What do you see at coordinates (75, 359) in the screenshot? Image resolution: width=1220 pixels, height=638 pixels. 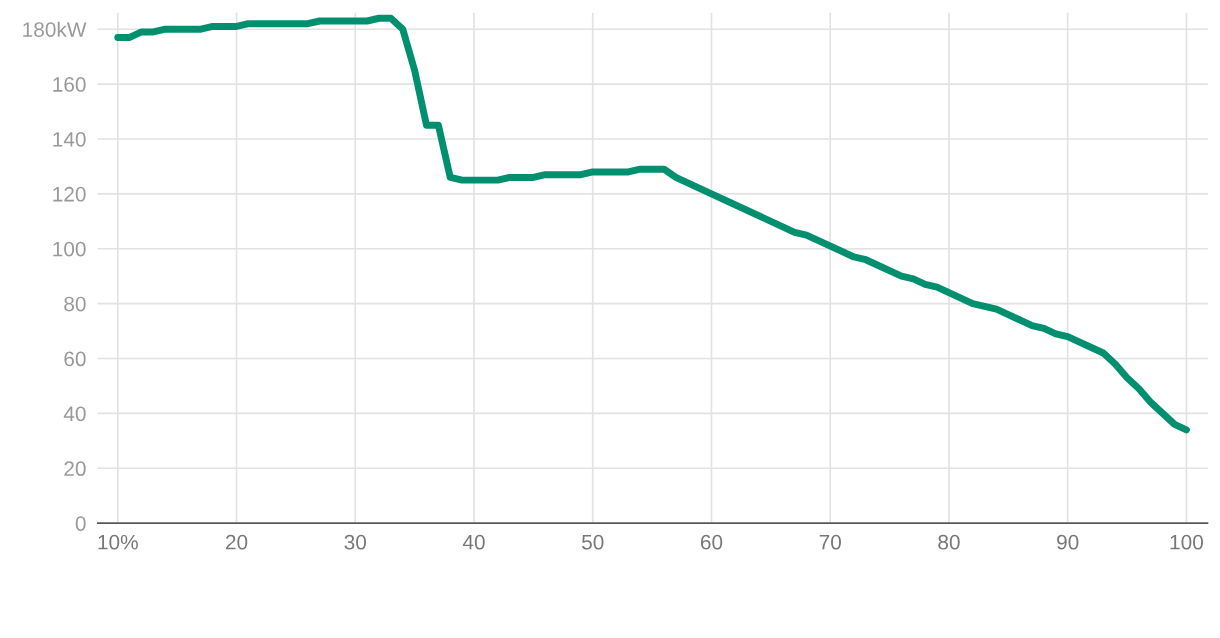 I see `y-tick-label: 60` at bounding box center [75, 359].